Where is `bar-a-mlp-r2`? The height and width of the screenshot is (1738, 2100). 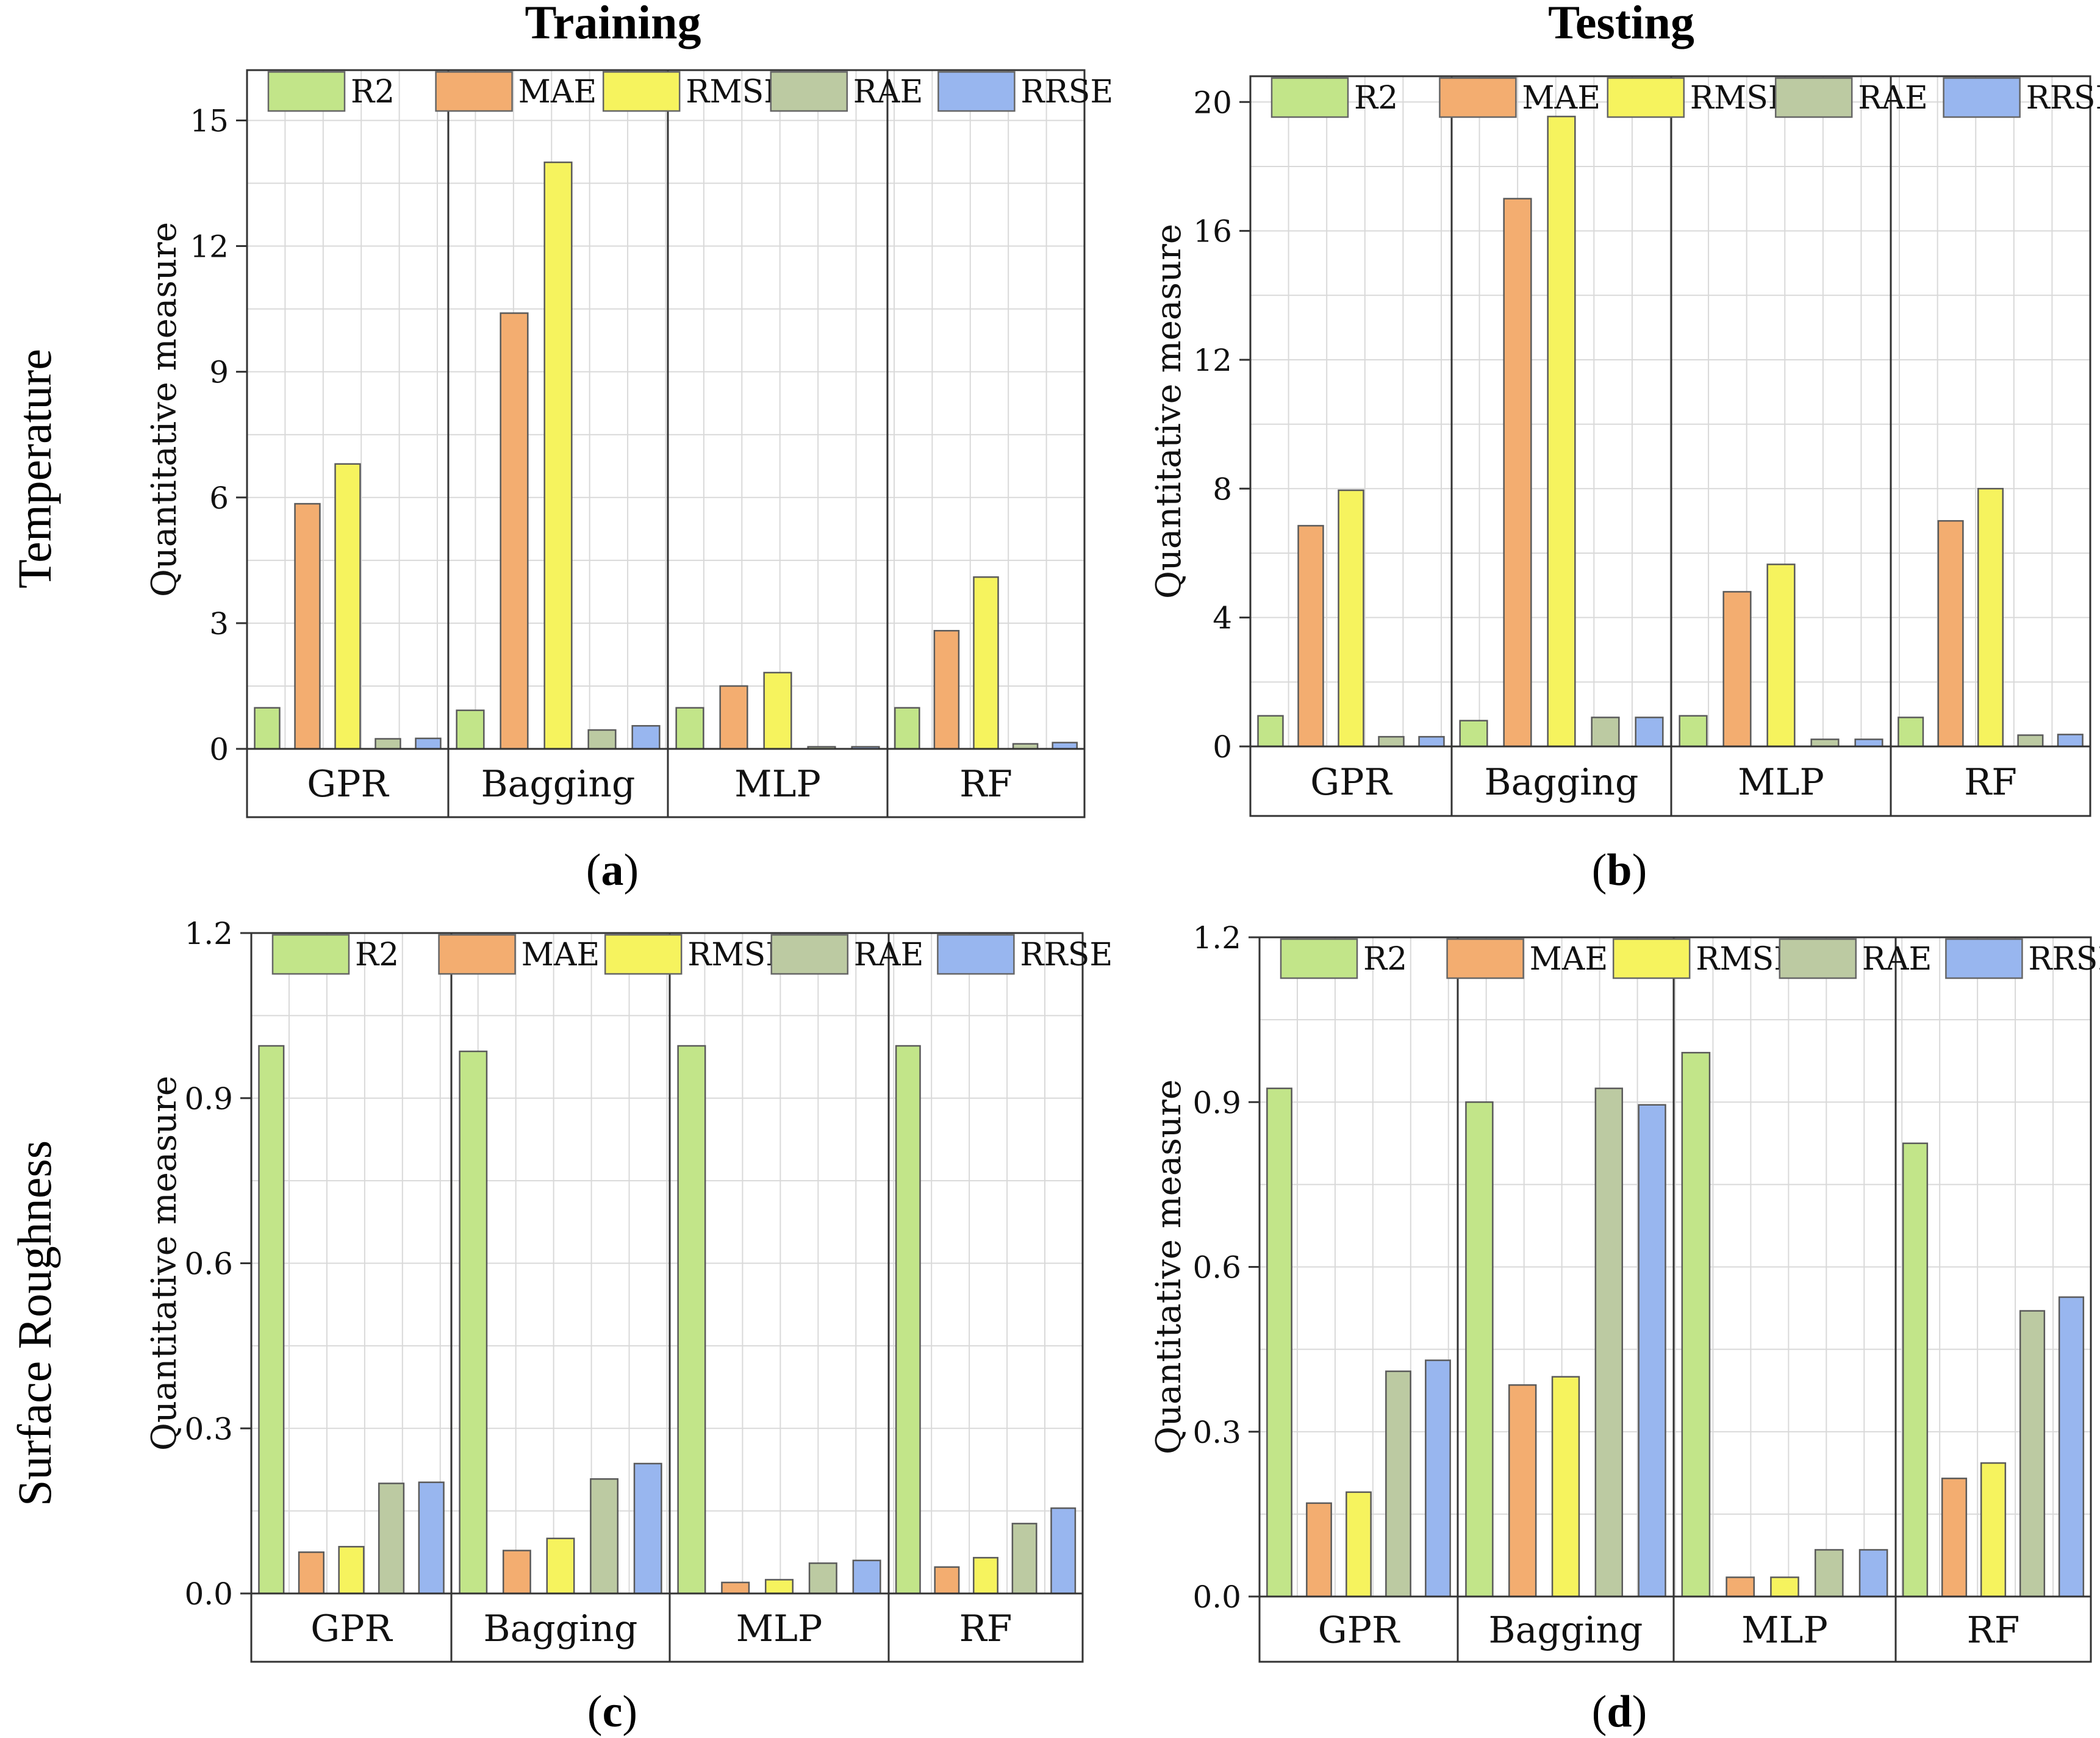
bar-a-mlp-r2 is located at coordinates (689, 728).